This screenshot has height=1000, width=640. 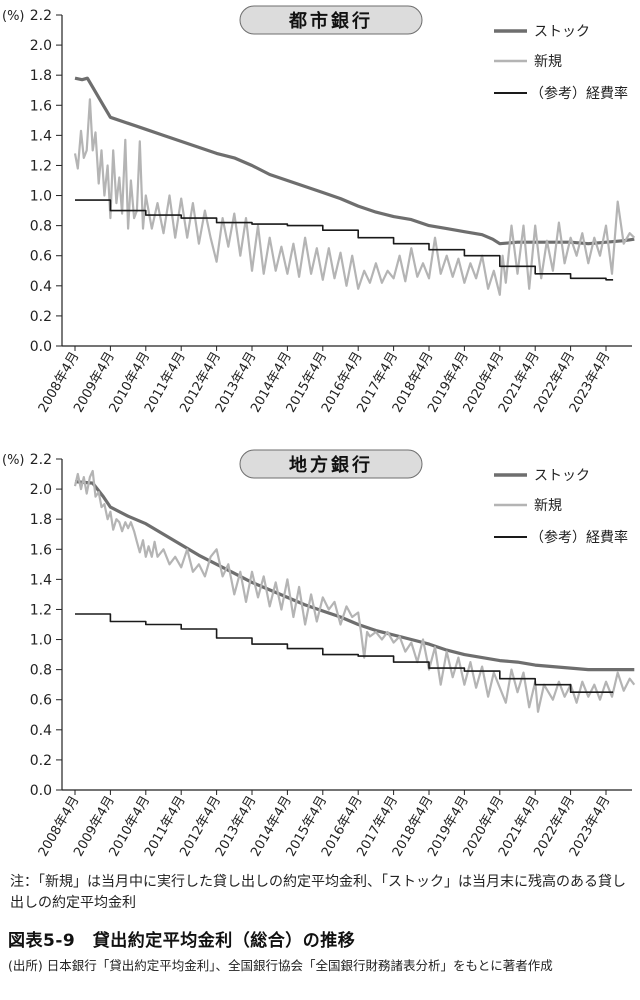 I want to click on chart-title-badge: 地方銀行, so click(x=331, y=464).